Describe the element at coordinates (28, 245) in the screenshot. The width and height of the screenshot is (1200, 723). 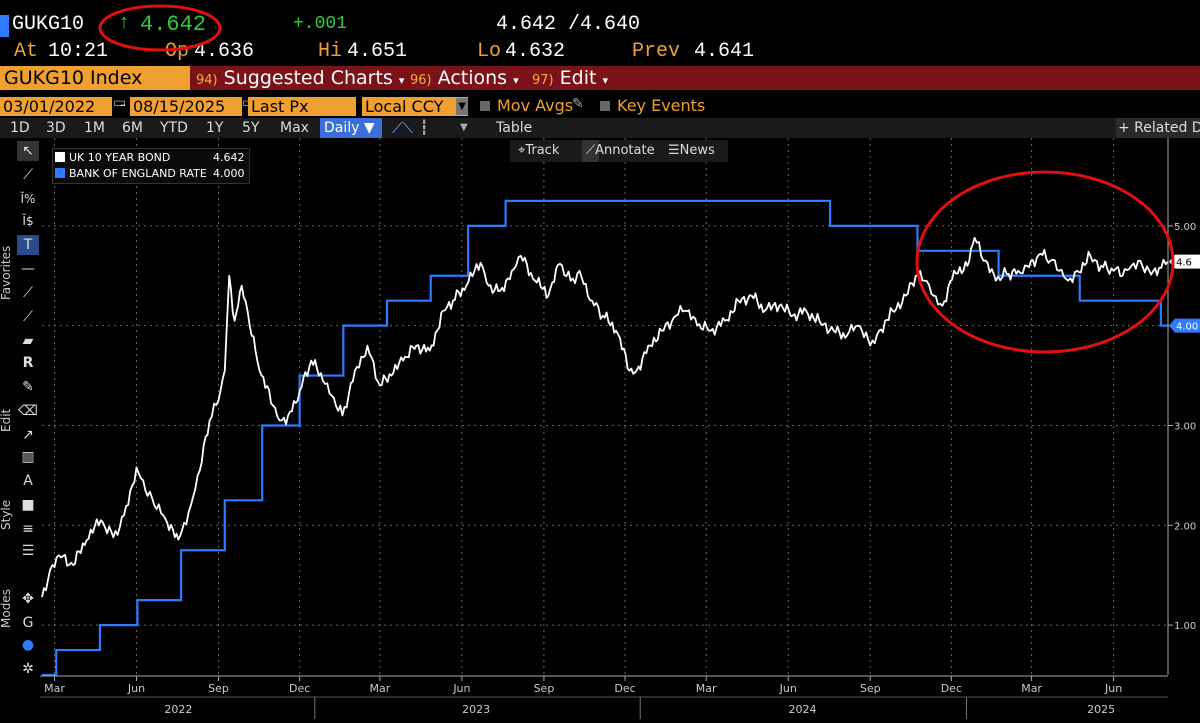
I see `text-tool-icon: T` at that location.